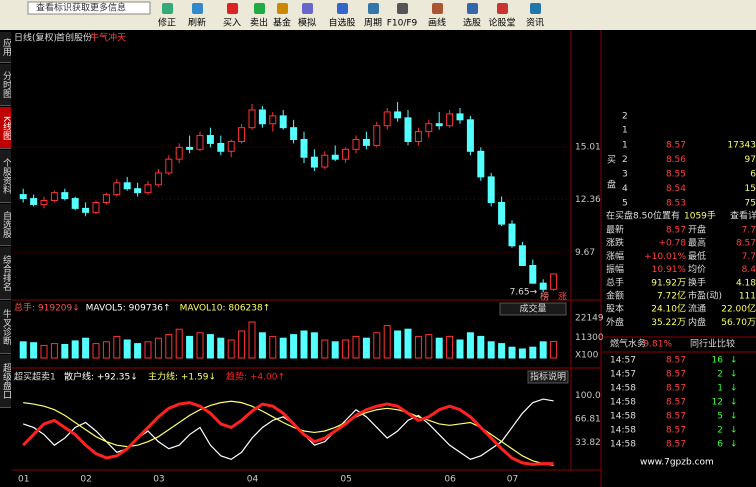 Image resolution: width=756 pixels, height=487 pixels. I want to click on indicator-line, so click(288, 433).